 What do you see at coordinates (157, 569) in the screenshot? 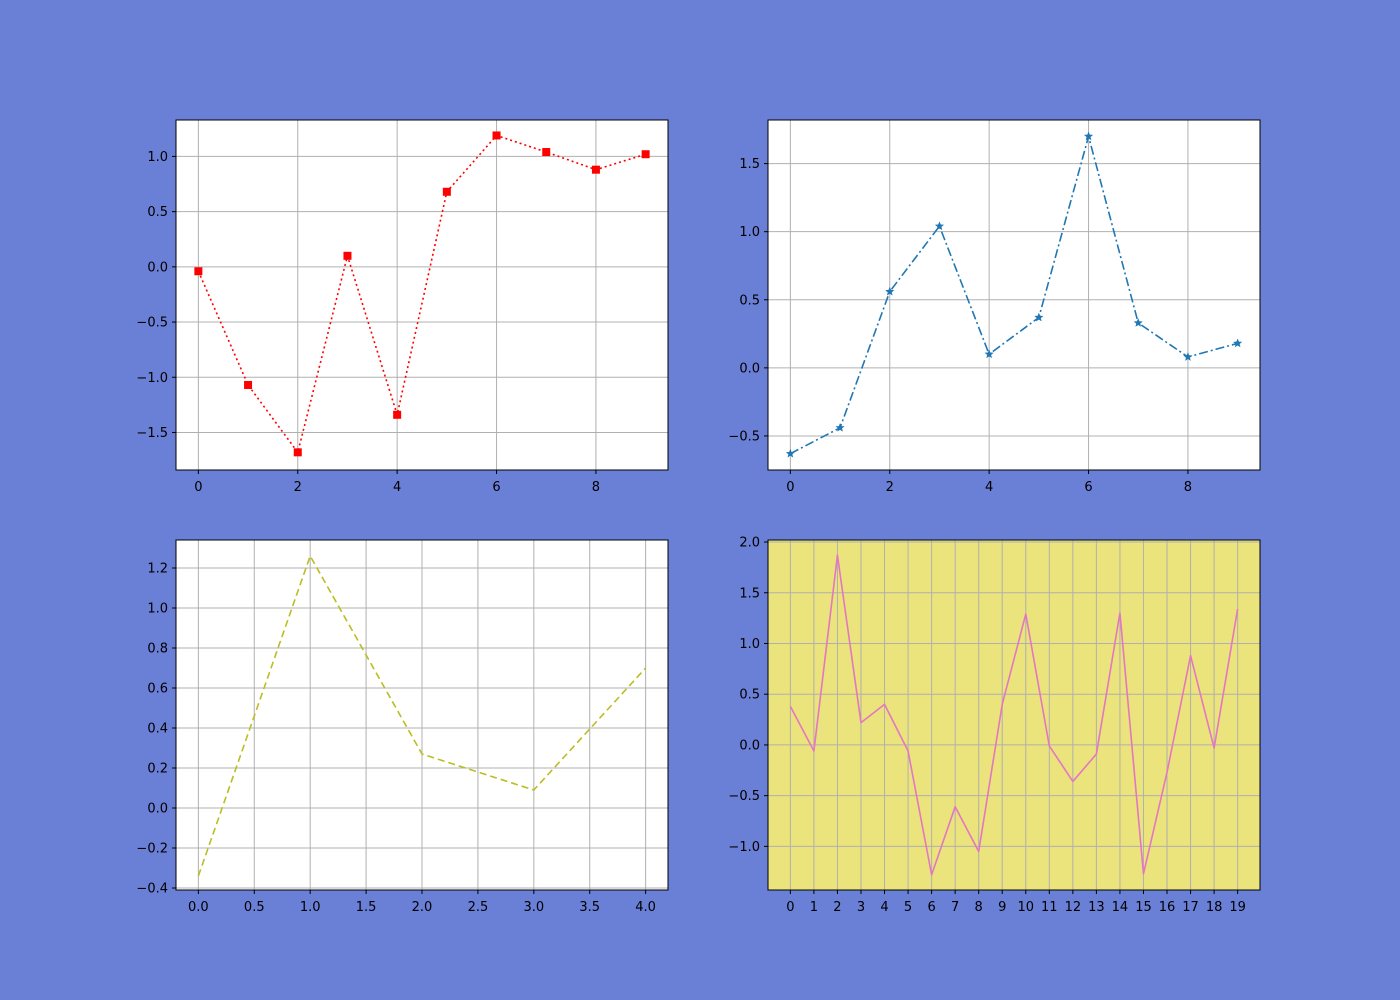
I see `y-tick-label: 1.2` at bounding box center [157, 569].